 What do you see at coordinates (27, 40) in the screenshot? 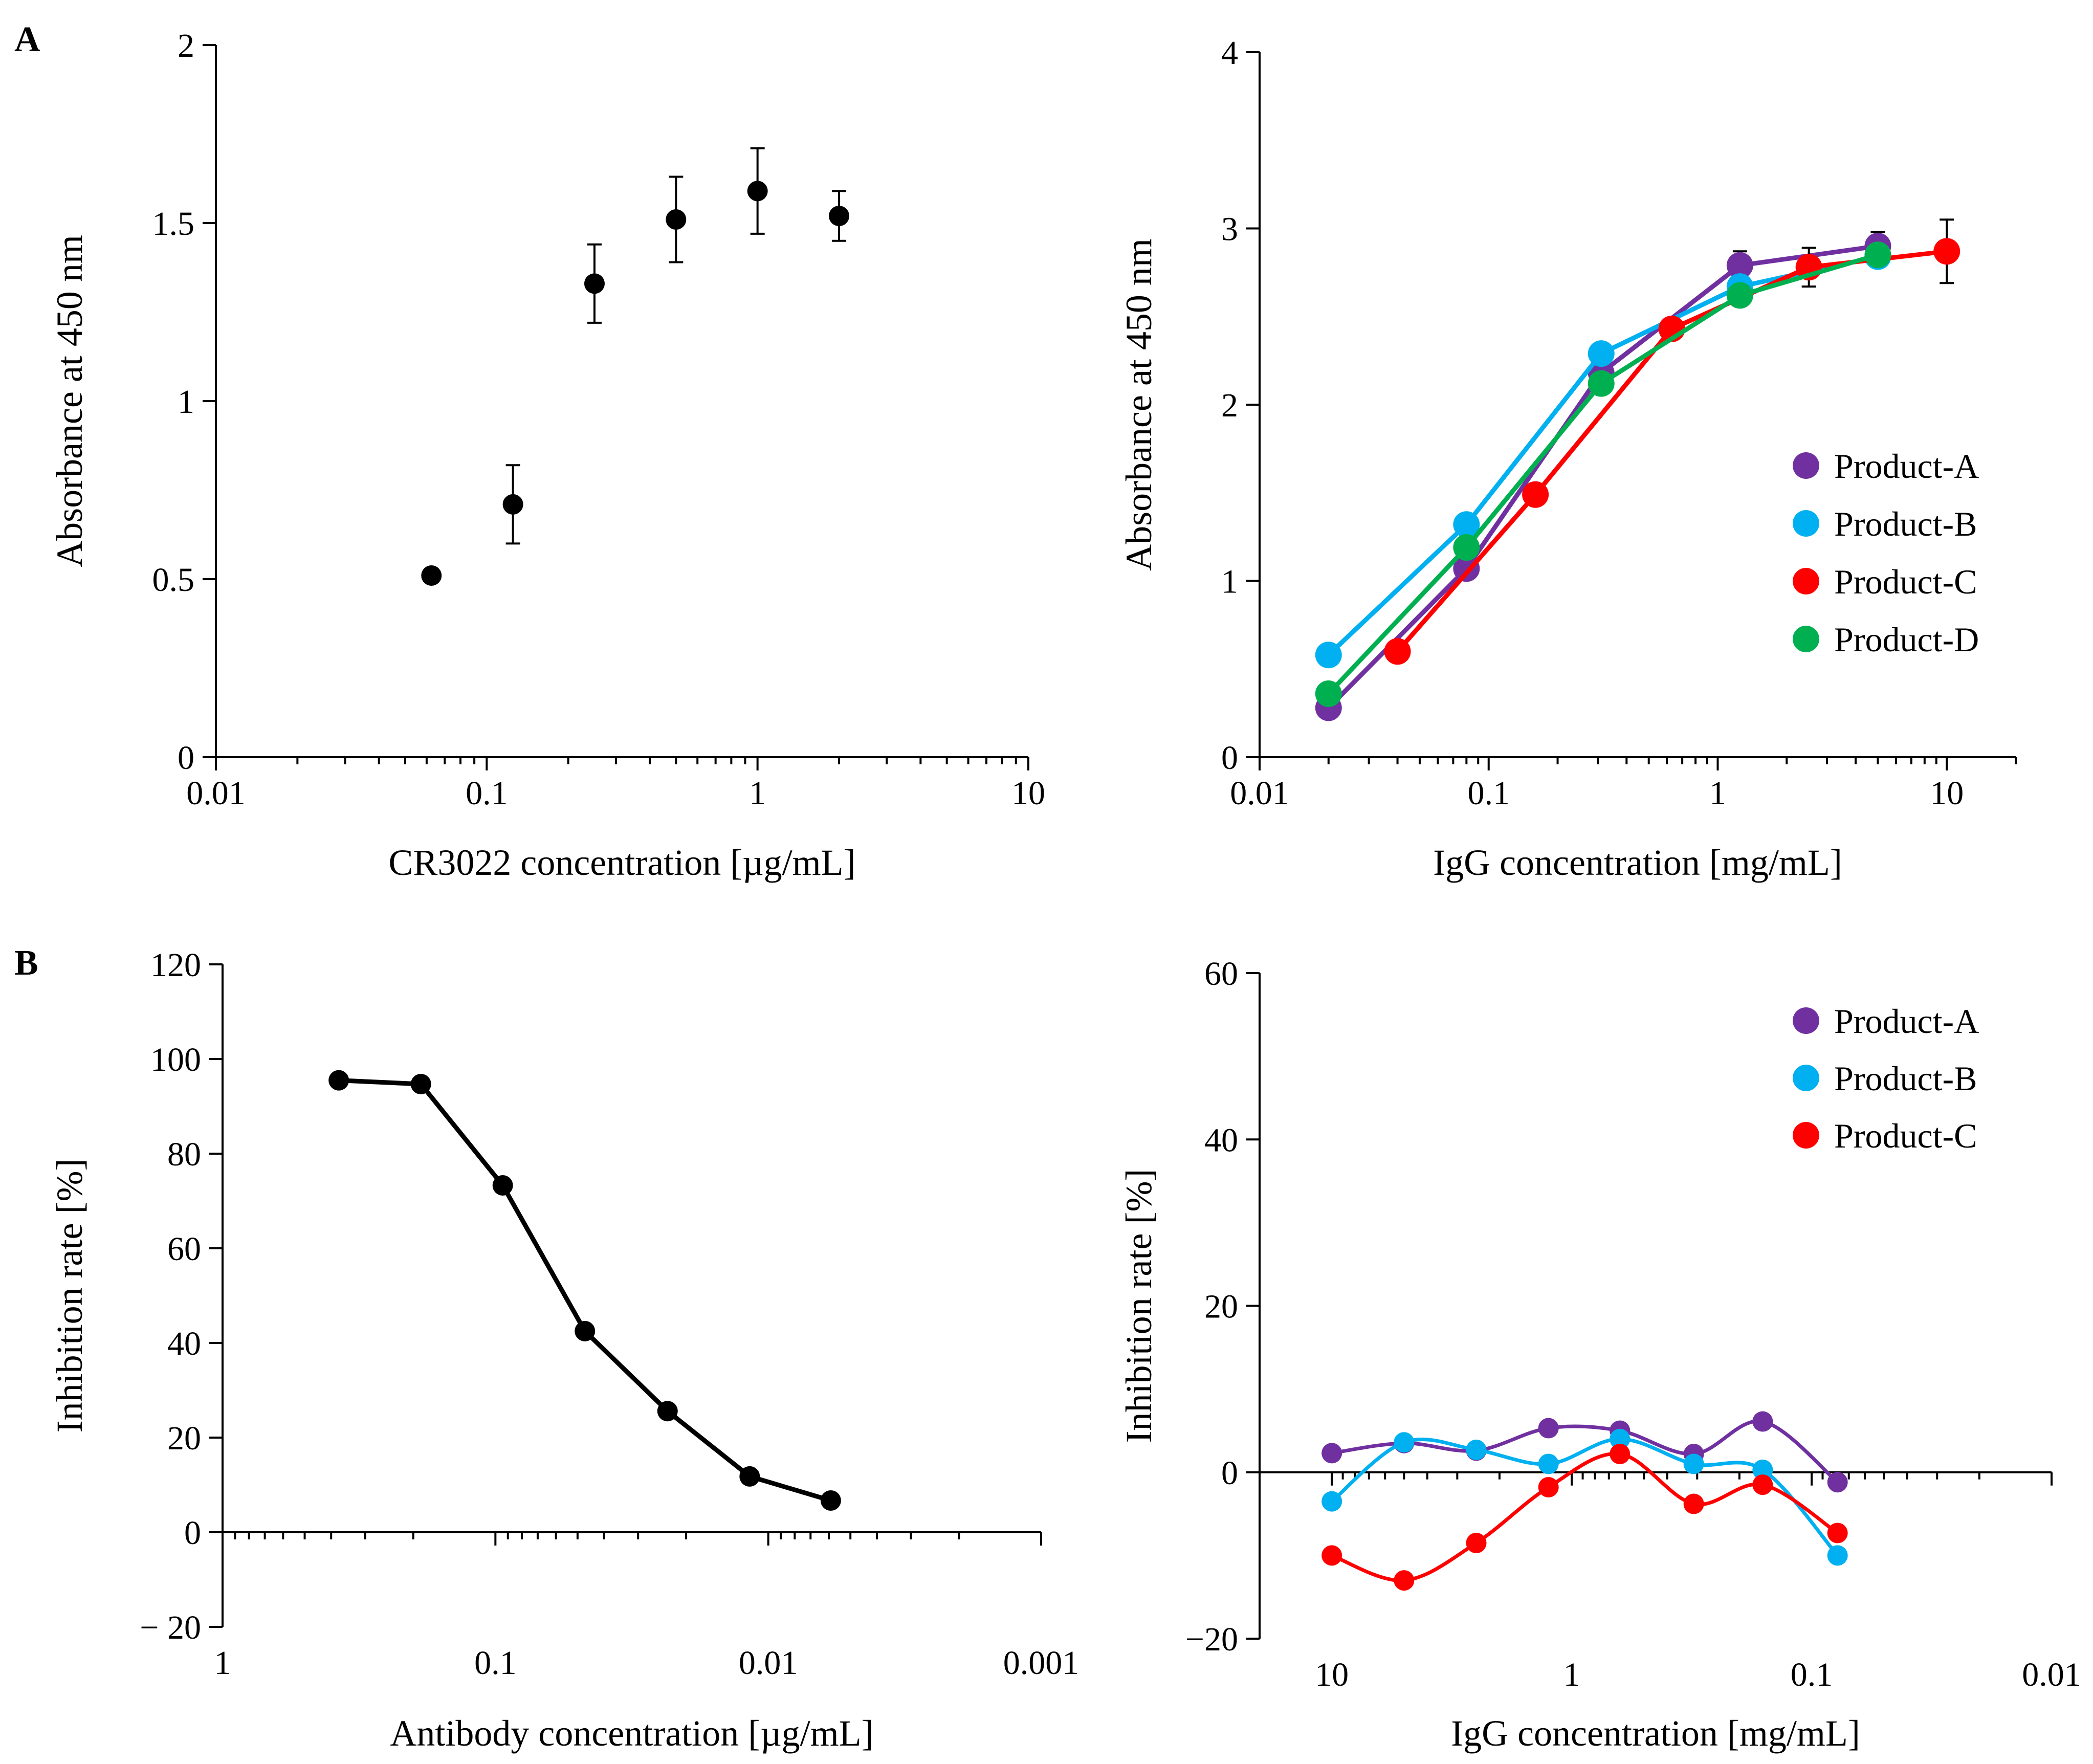
I see `panel-label-a: A` at bounding box center [27, 40].